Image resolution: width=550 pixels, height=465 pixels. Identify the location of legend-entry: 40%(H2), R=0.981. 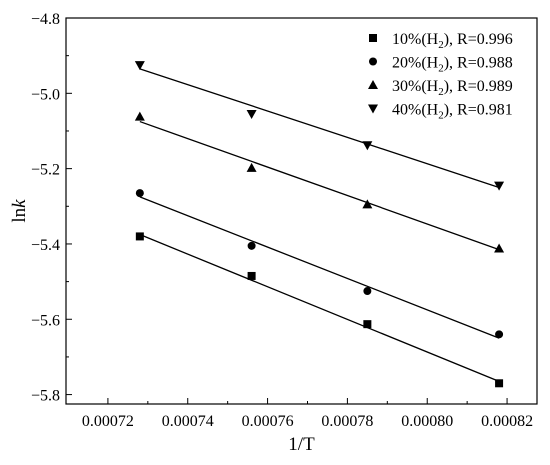
(452, 112).